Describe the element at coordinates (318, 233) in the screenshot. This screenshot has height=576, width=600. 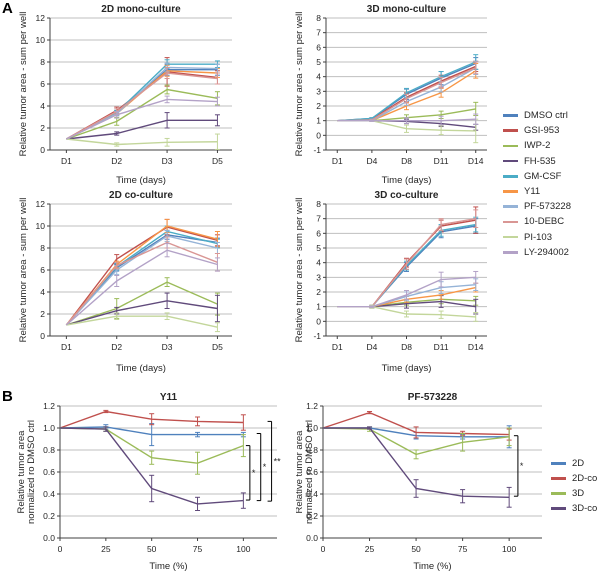
I see `y-tick-label: 6` at that location.